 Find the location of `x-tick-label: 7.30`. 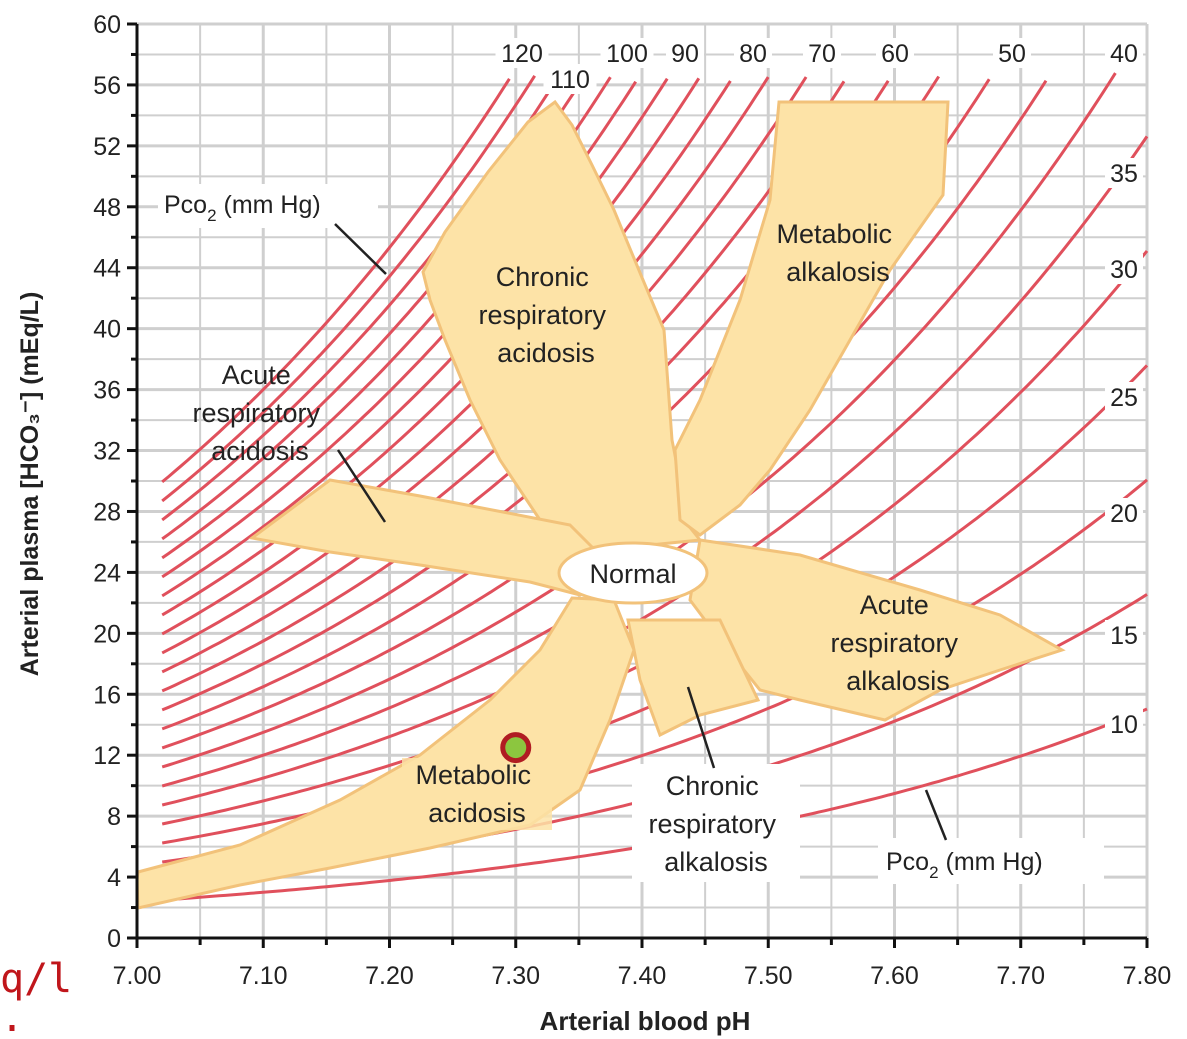

x-tick-label: 7.30 is located at coordinates (515, 976).